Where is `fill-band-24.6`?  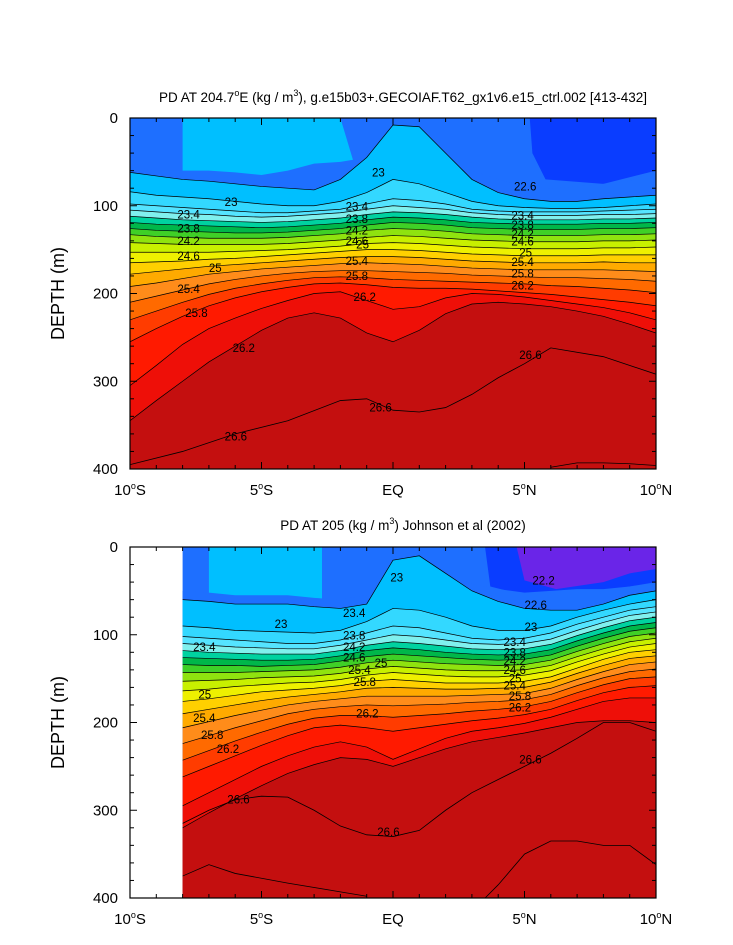 fill-band-24.6 is located at coordinates (419, 657).